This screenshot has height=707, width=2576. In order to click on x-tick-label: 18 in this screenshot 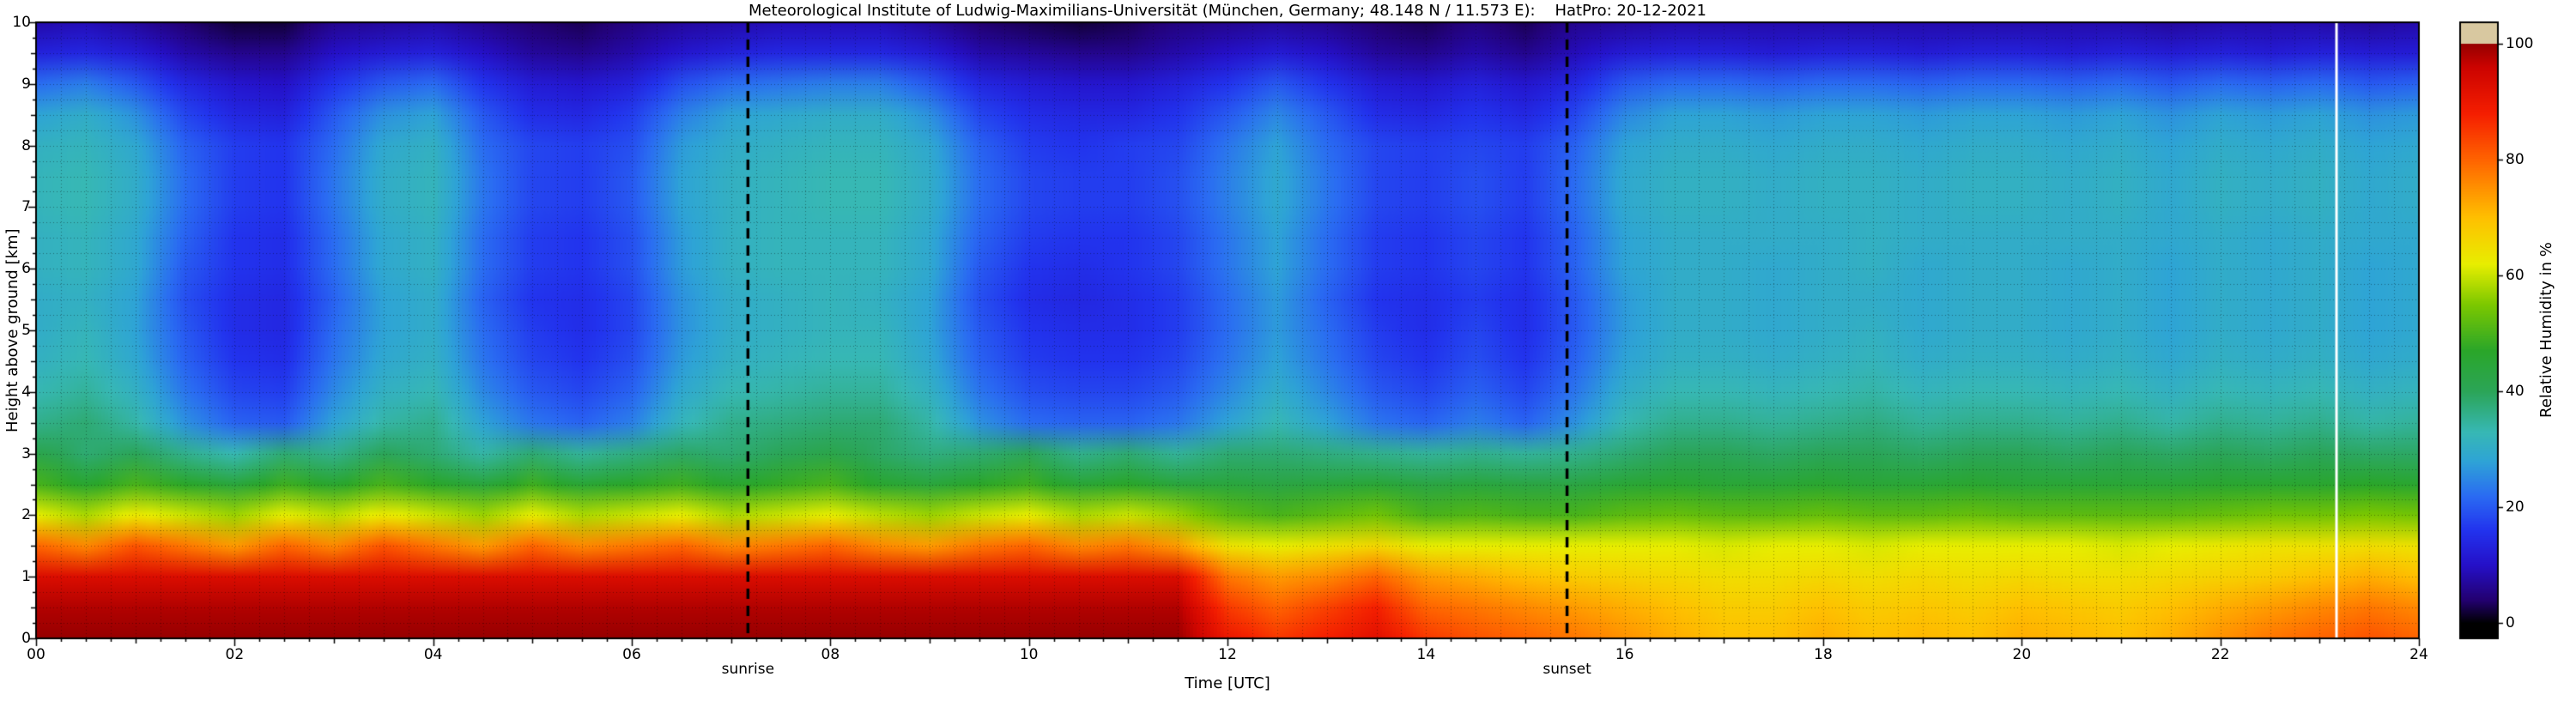, I will do `click(1823, 654)`.